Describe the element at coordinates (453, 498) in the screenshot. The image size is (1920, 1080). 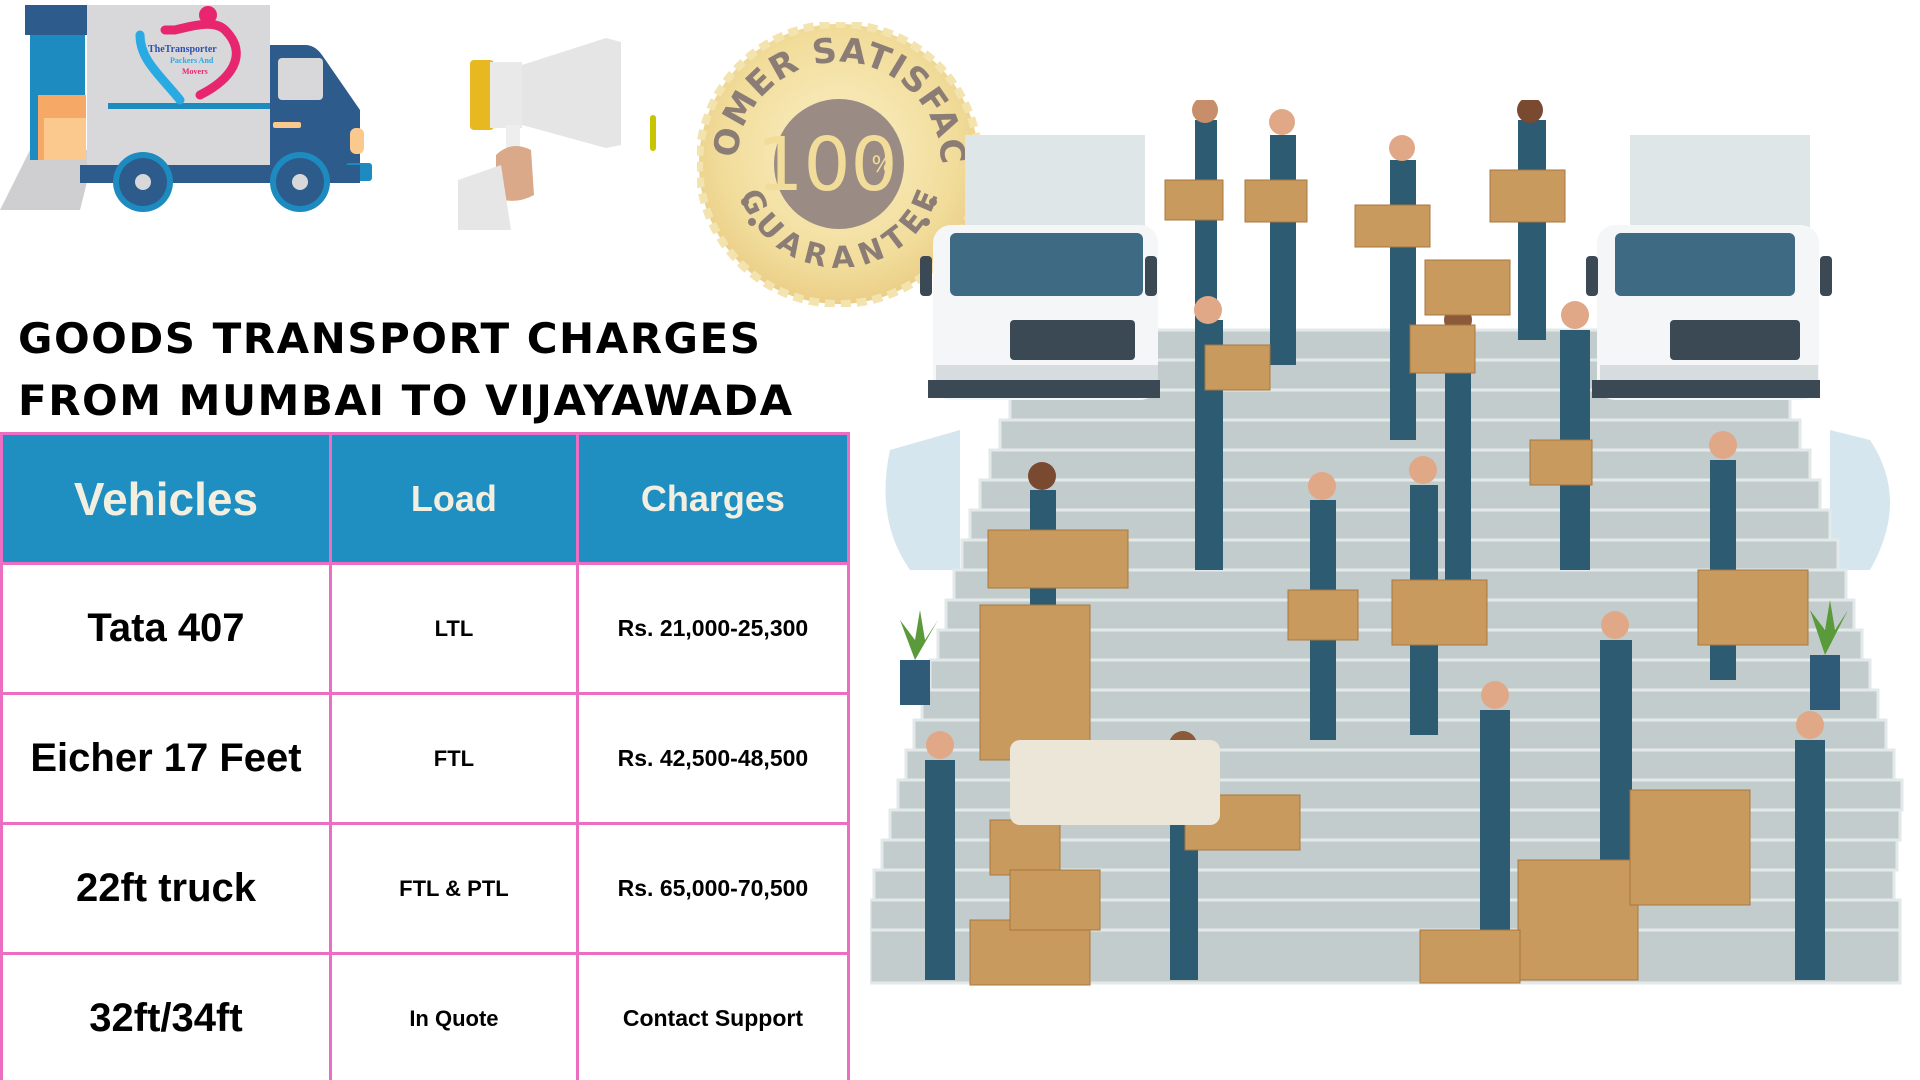
I see `column-header-load: Load` at that location.